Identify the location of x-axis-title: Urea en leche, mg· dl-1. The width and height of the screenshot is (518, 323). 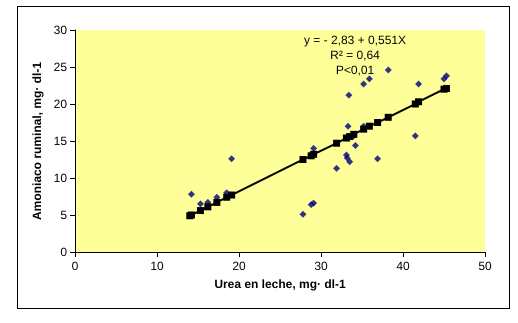
(280, 284).